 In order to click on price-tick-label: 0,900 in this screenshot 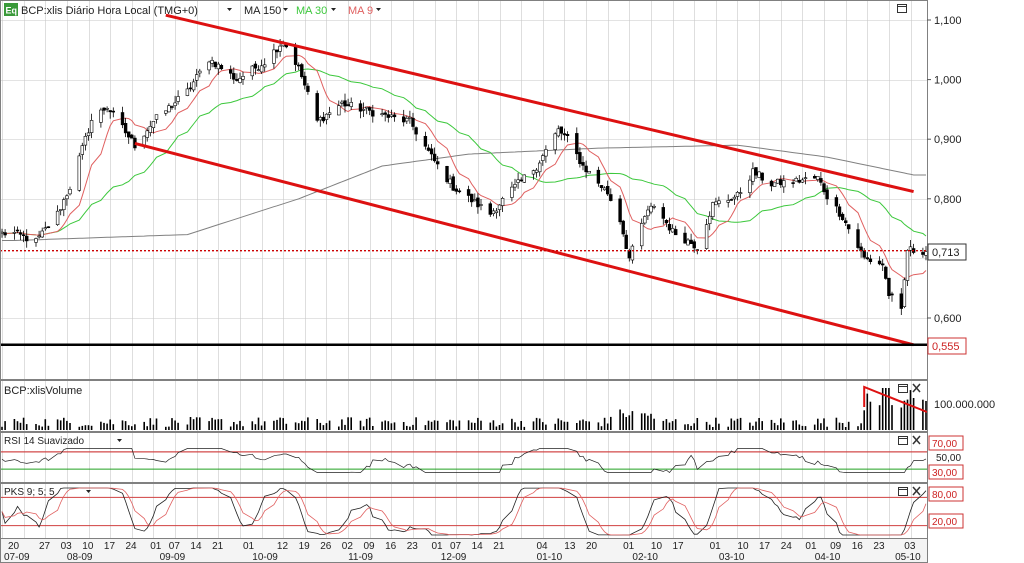, I will do `click(948, 140)`.